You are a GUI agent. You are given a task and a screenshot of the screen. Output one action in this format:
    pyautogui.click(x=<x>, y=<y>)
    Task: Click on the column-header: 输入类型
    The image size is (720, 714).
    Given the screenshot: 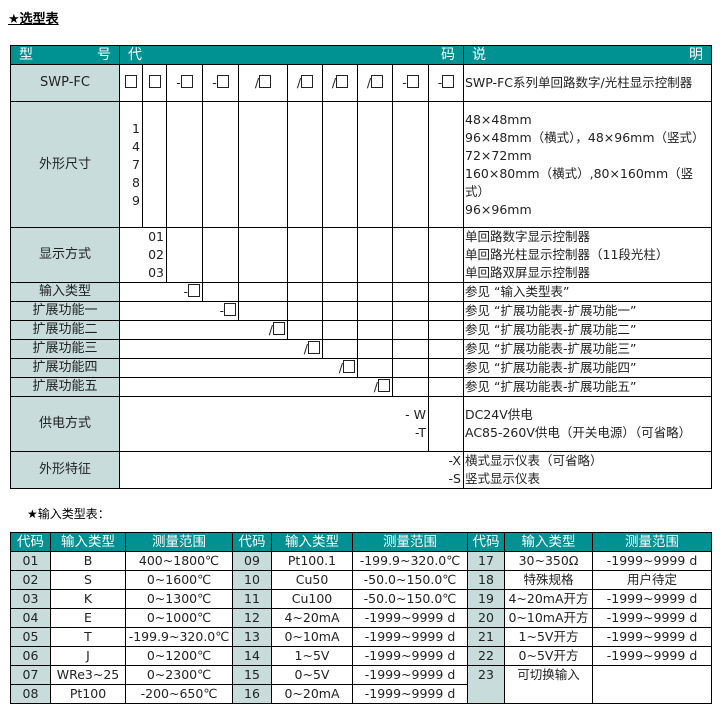 What is the action you would take?
    pyautogui.click(x=548, y=542)
    